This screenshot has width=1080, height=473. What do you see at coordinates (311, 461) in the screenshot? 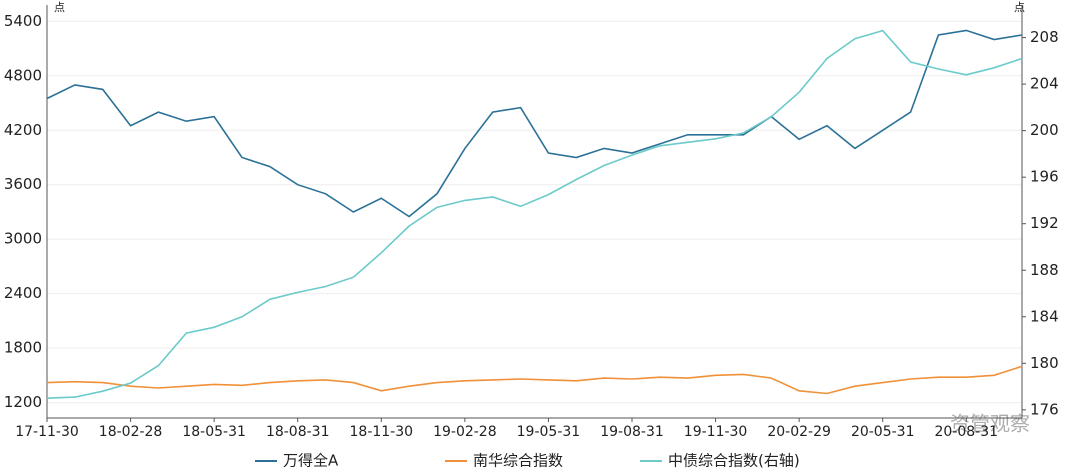
I see `legend-label: 万得全A` at bounding box center [311, 461].